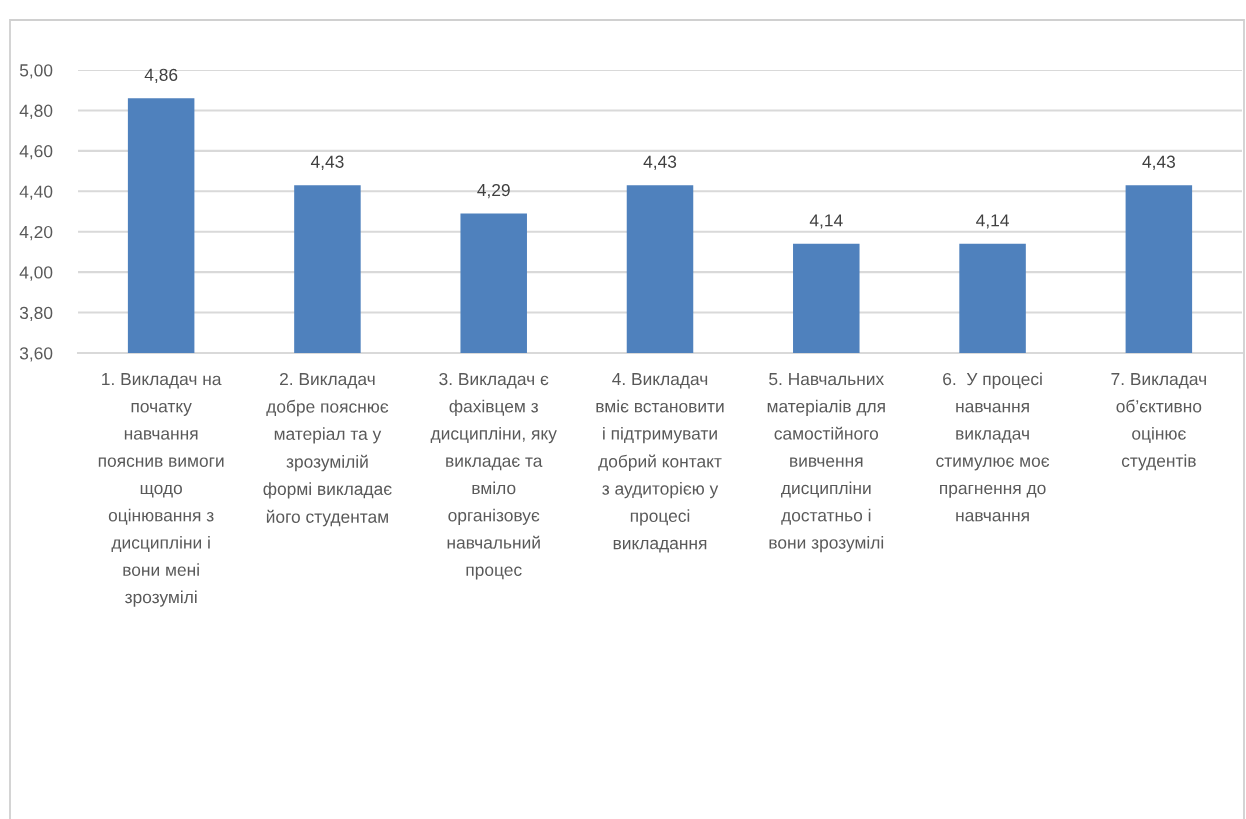 Image resolution: width=1246 pixels, height=819 pixels. Describe the element at coordinates (161, 490) in the screenshot. I see `category-label: 1. Викладач на початку навчання пояснив вимоги щодо оцінювання з дисципліни і вони мені зрозумілі` at that location.